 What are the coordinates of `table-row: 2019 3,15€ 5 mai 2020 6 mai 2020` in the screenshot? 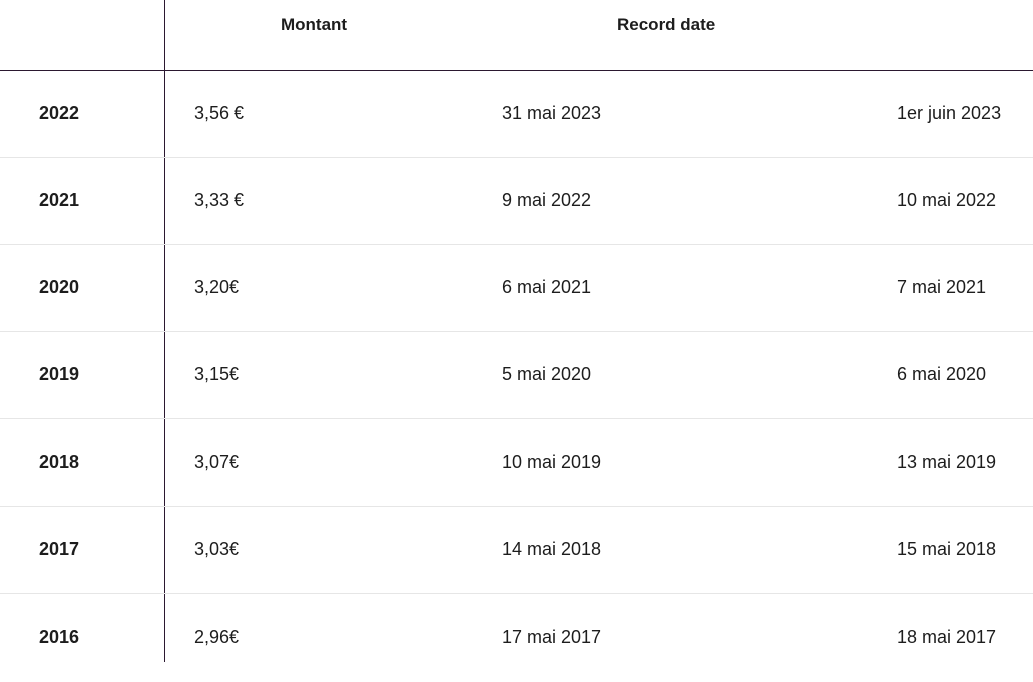 It's located at (516, 375).